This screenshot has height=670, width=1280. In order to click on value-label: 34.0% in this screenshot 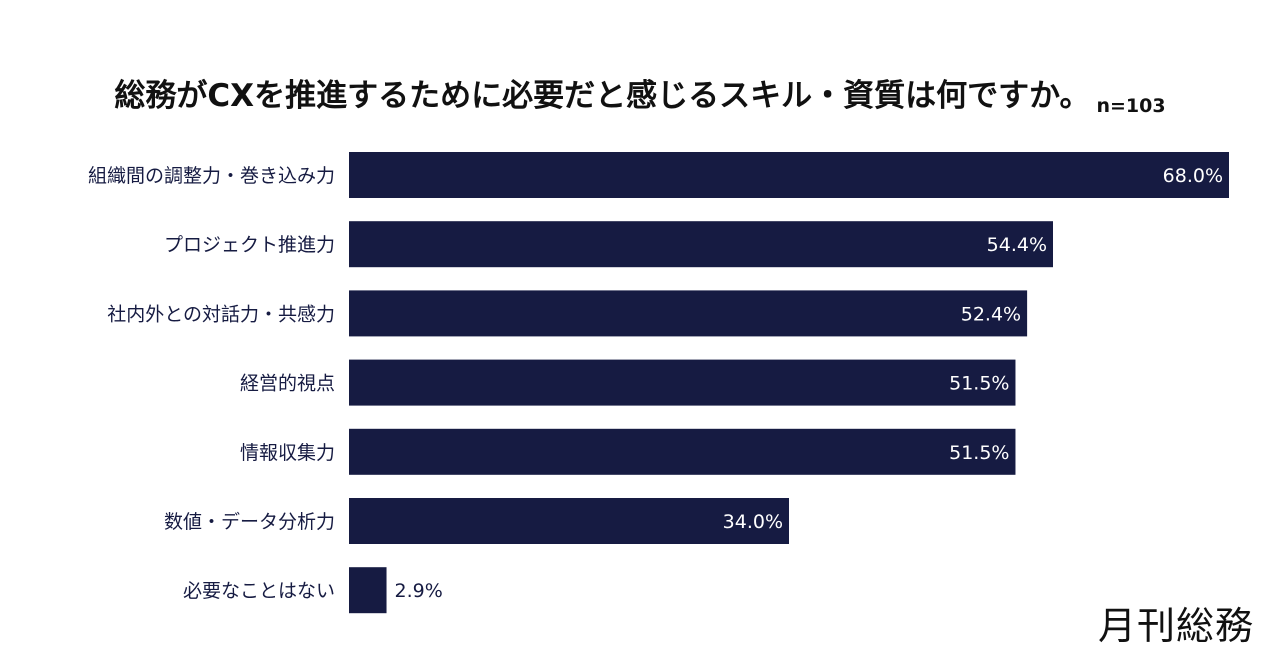, I will do `click(753, 522)`.